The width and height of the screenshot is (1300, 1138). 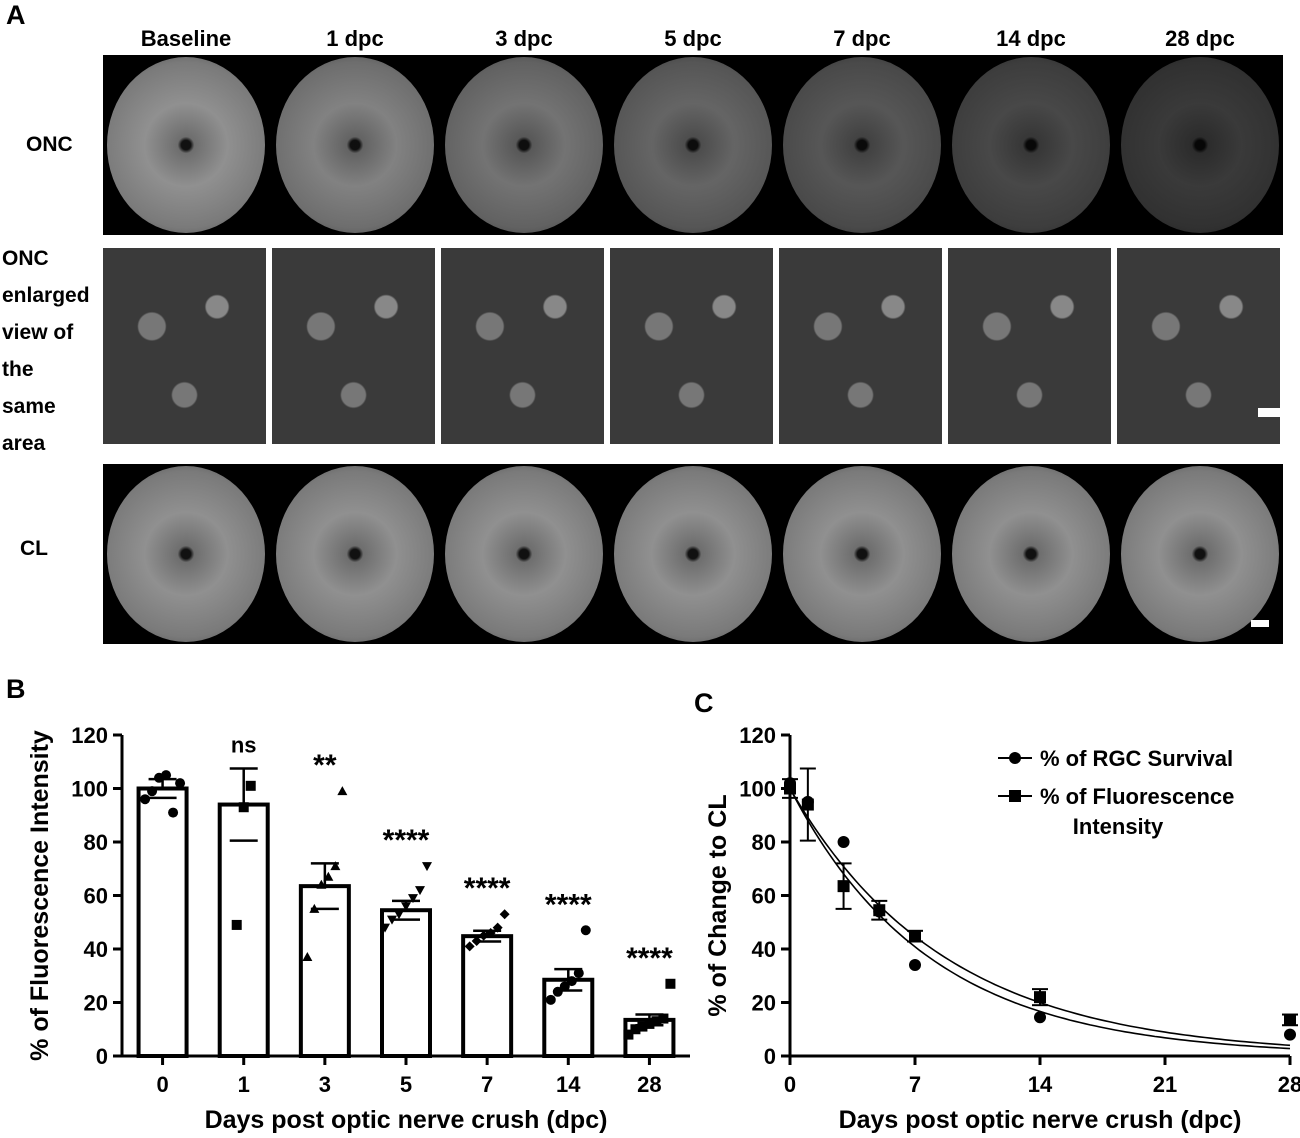 I want to click on y-tick-label: 0, so click(x=102, y=1056).